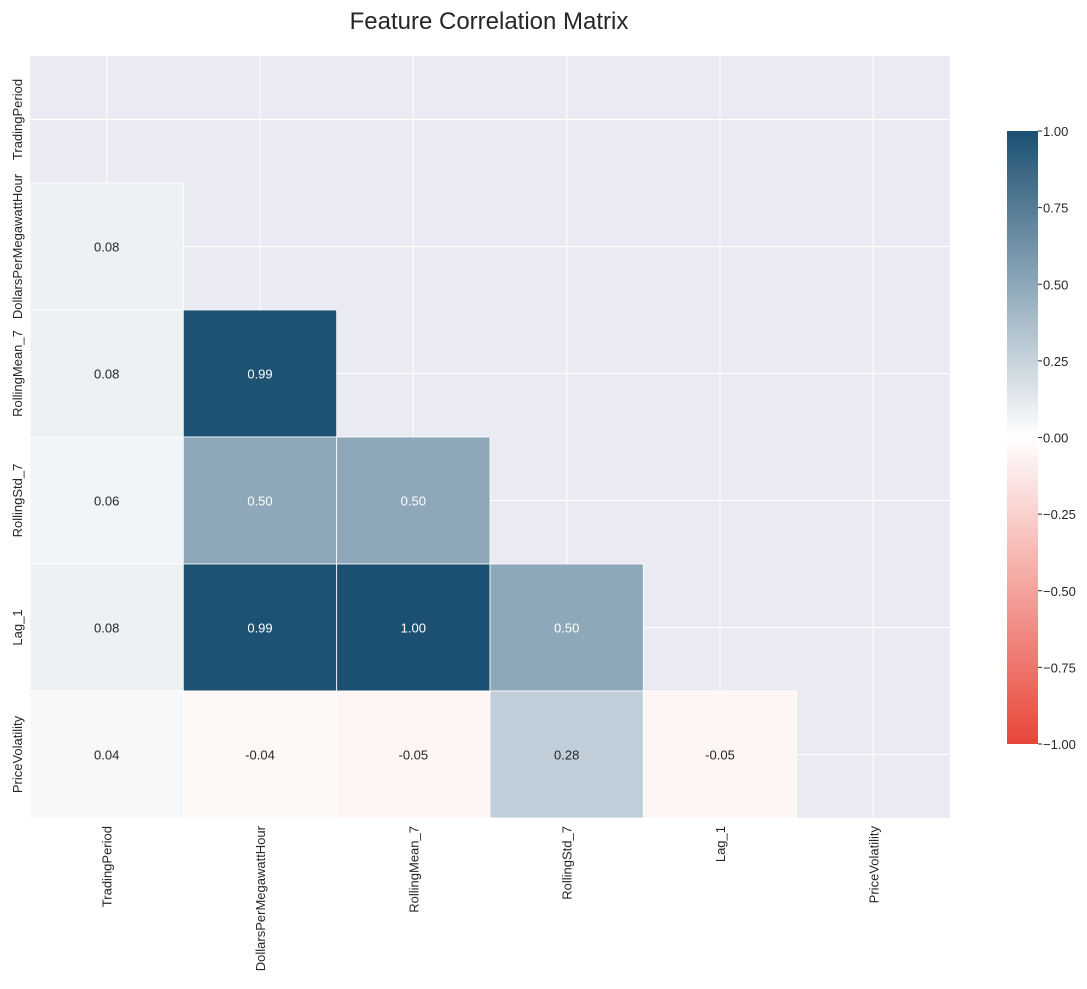 Image resolution: width=1087 pixels, height=989 pixels. Describe the element at coordinates (1055, 131) in the screenshot. I see `colorbar-tick-label: 1.00` at that location.